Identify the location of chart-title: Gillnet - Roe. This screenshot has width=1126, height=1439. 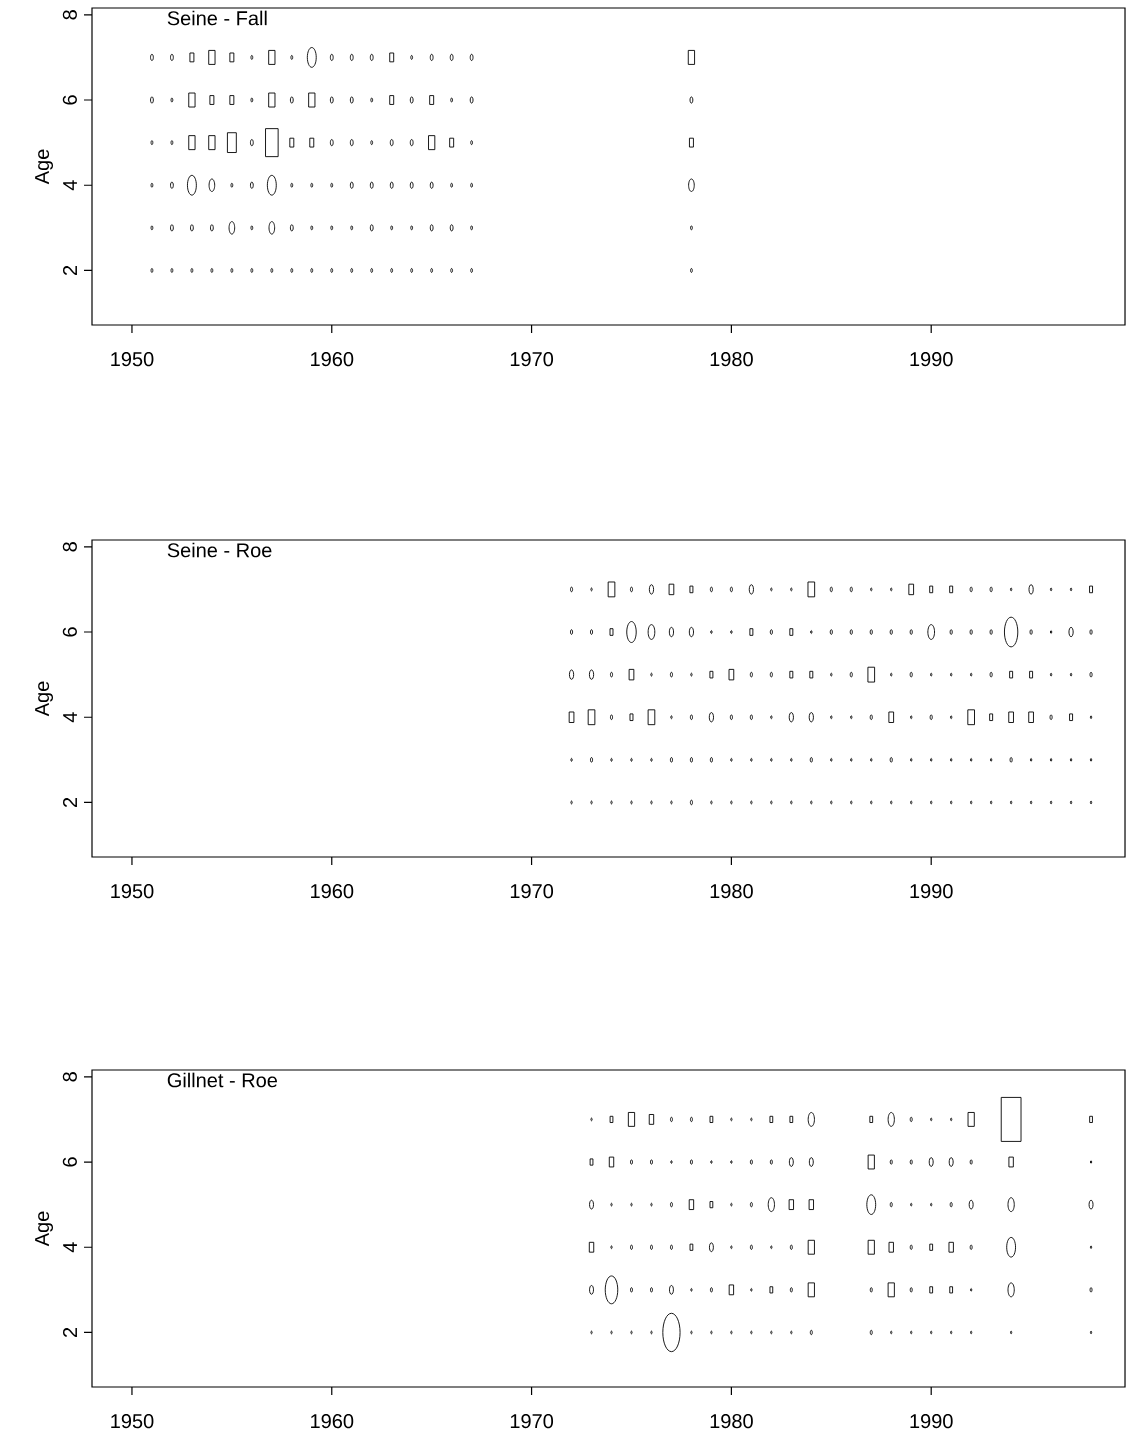
(222, 1080).